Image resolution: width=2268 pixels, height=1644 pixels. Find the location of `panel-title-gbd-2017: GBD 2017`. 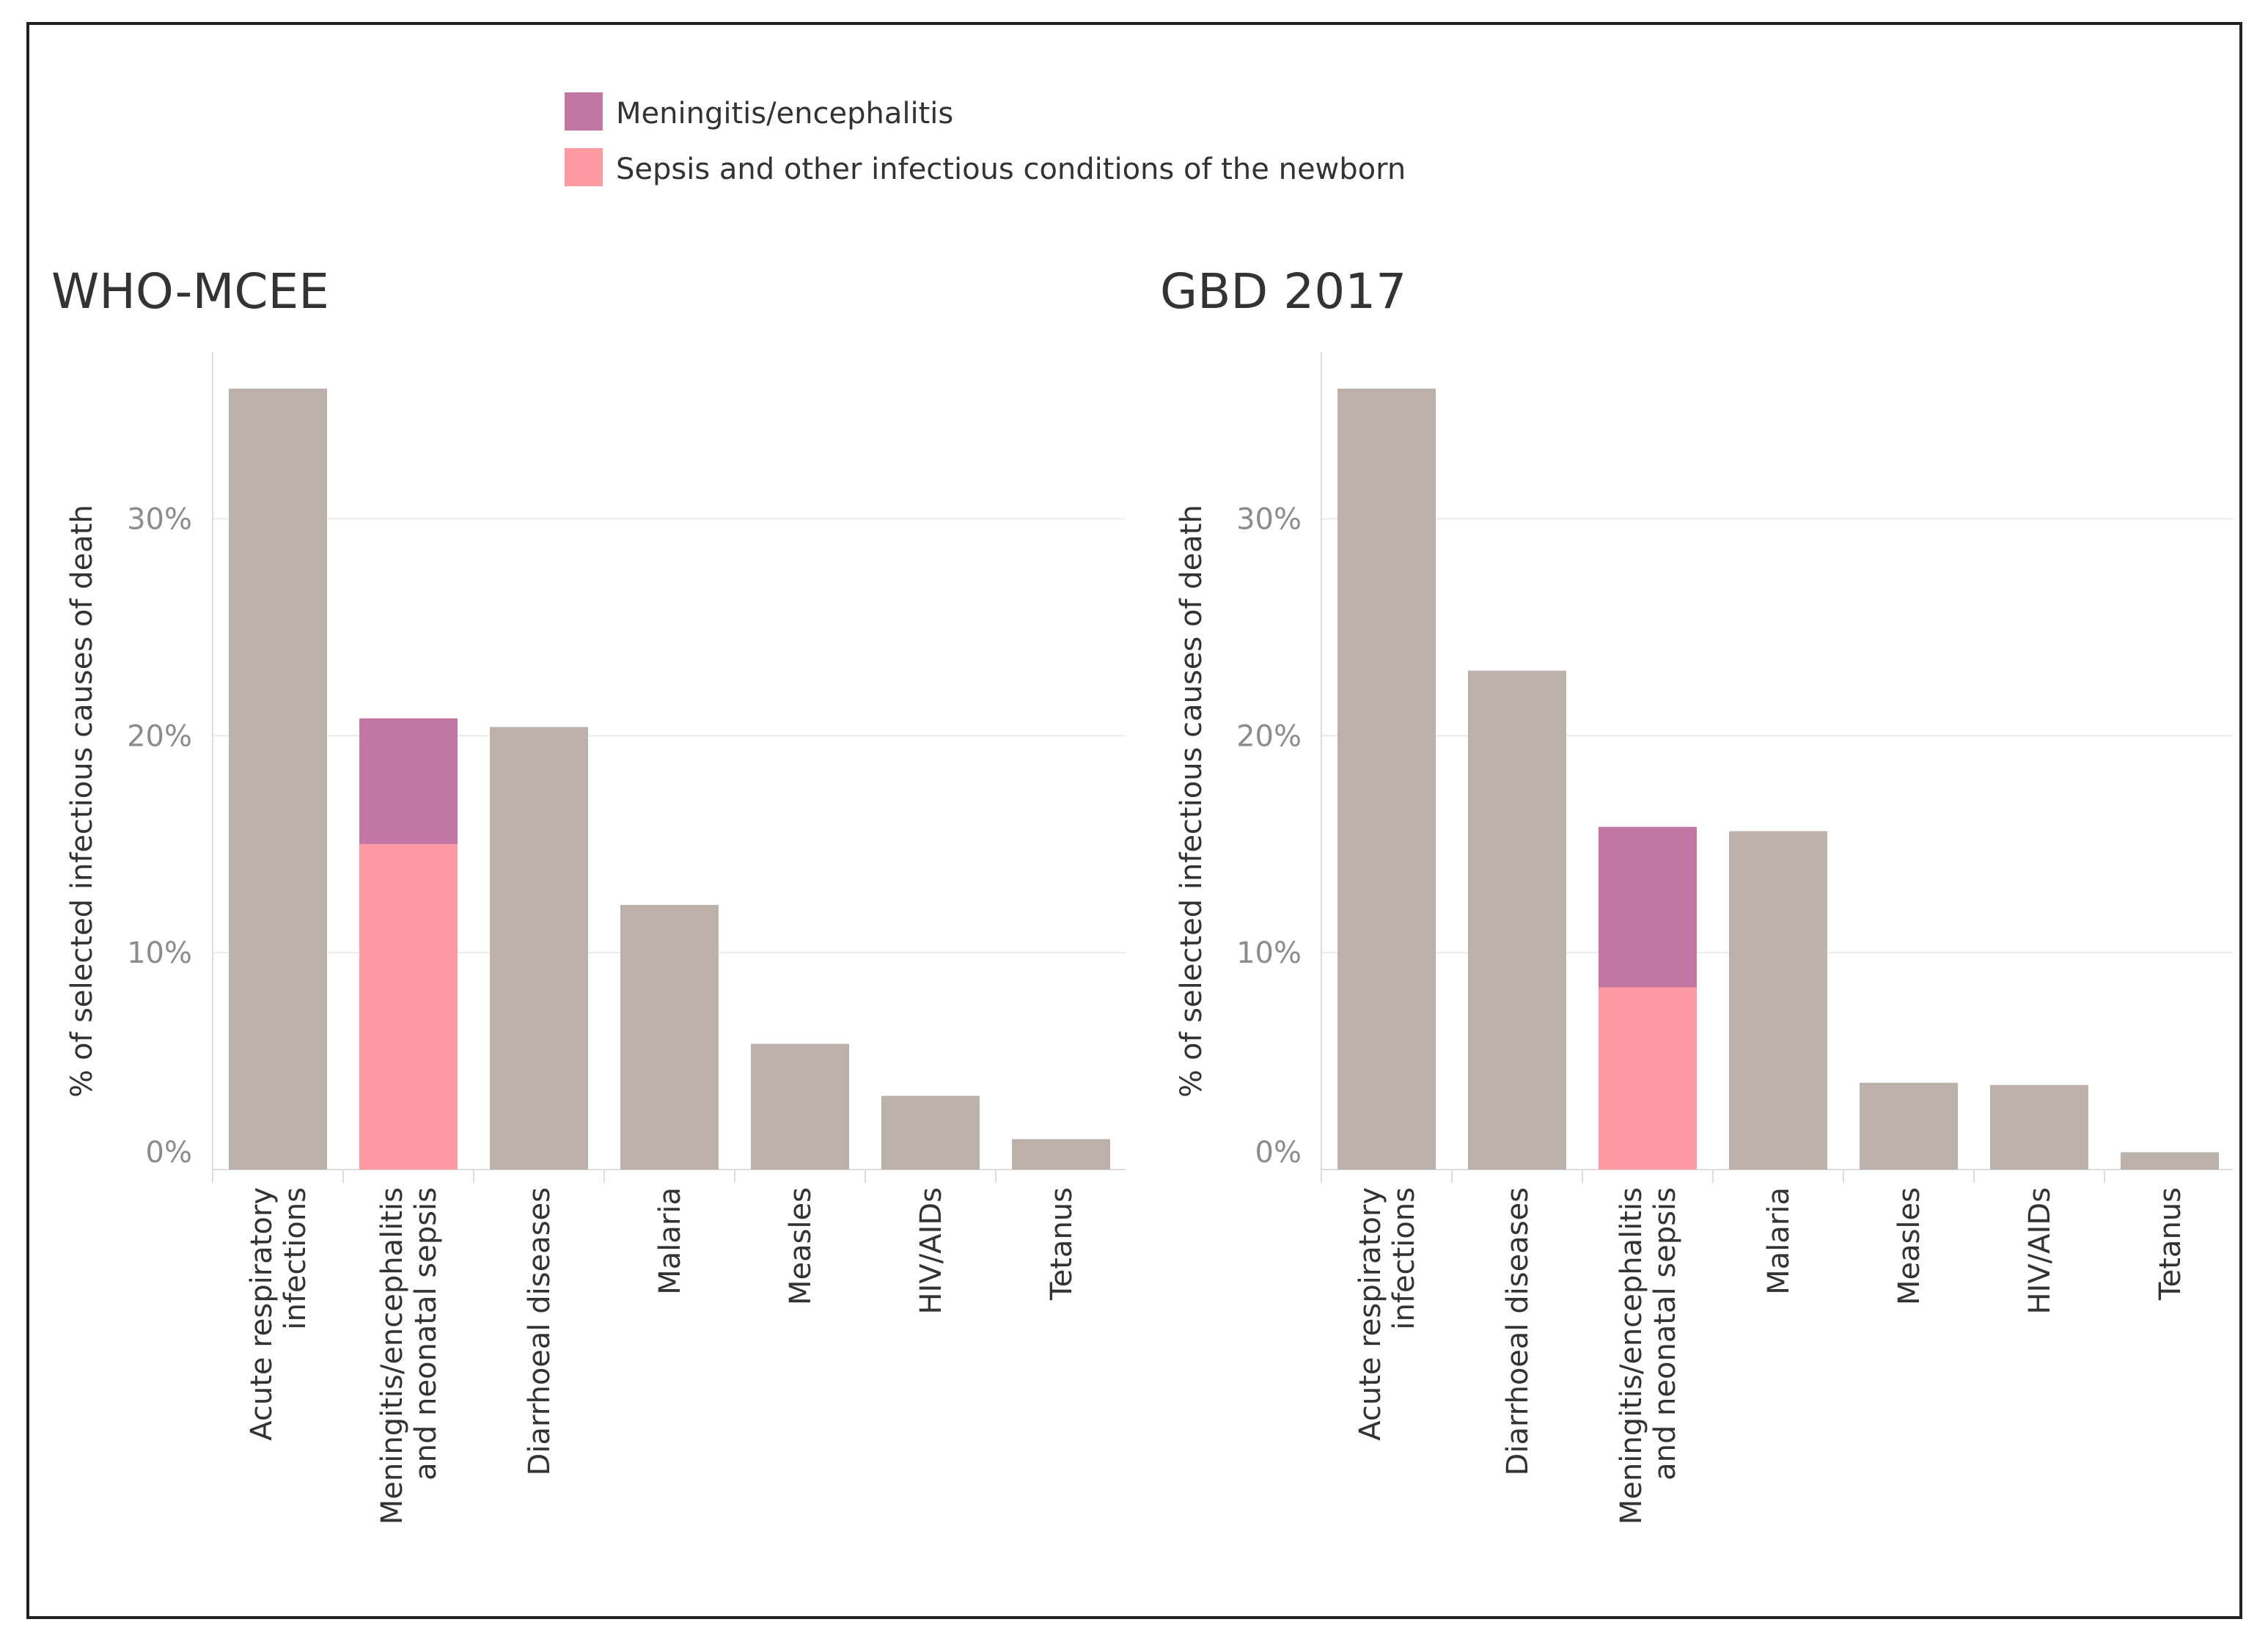

panel-title-gbd-2017: GBD 2017 is located at coordinates (1283, 291).